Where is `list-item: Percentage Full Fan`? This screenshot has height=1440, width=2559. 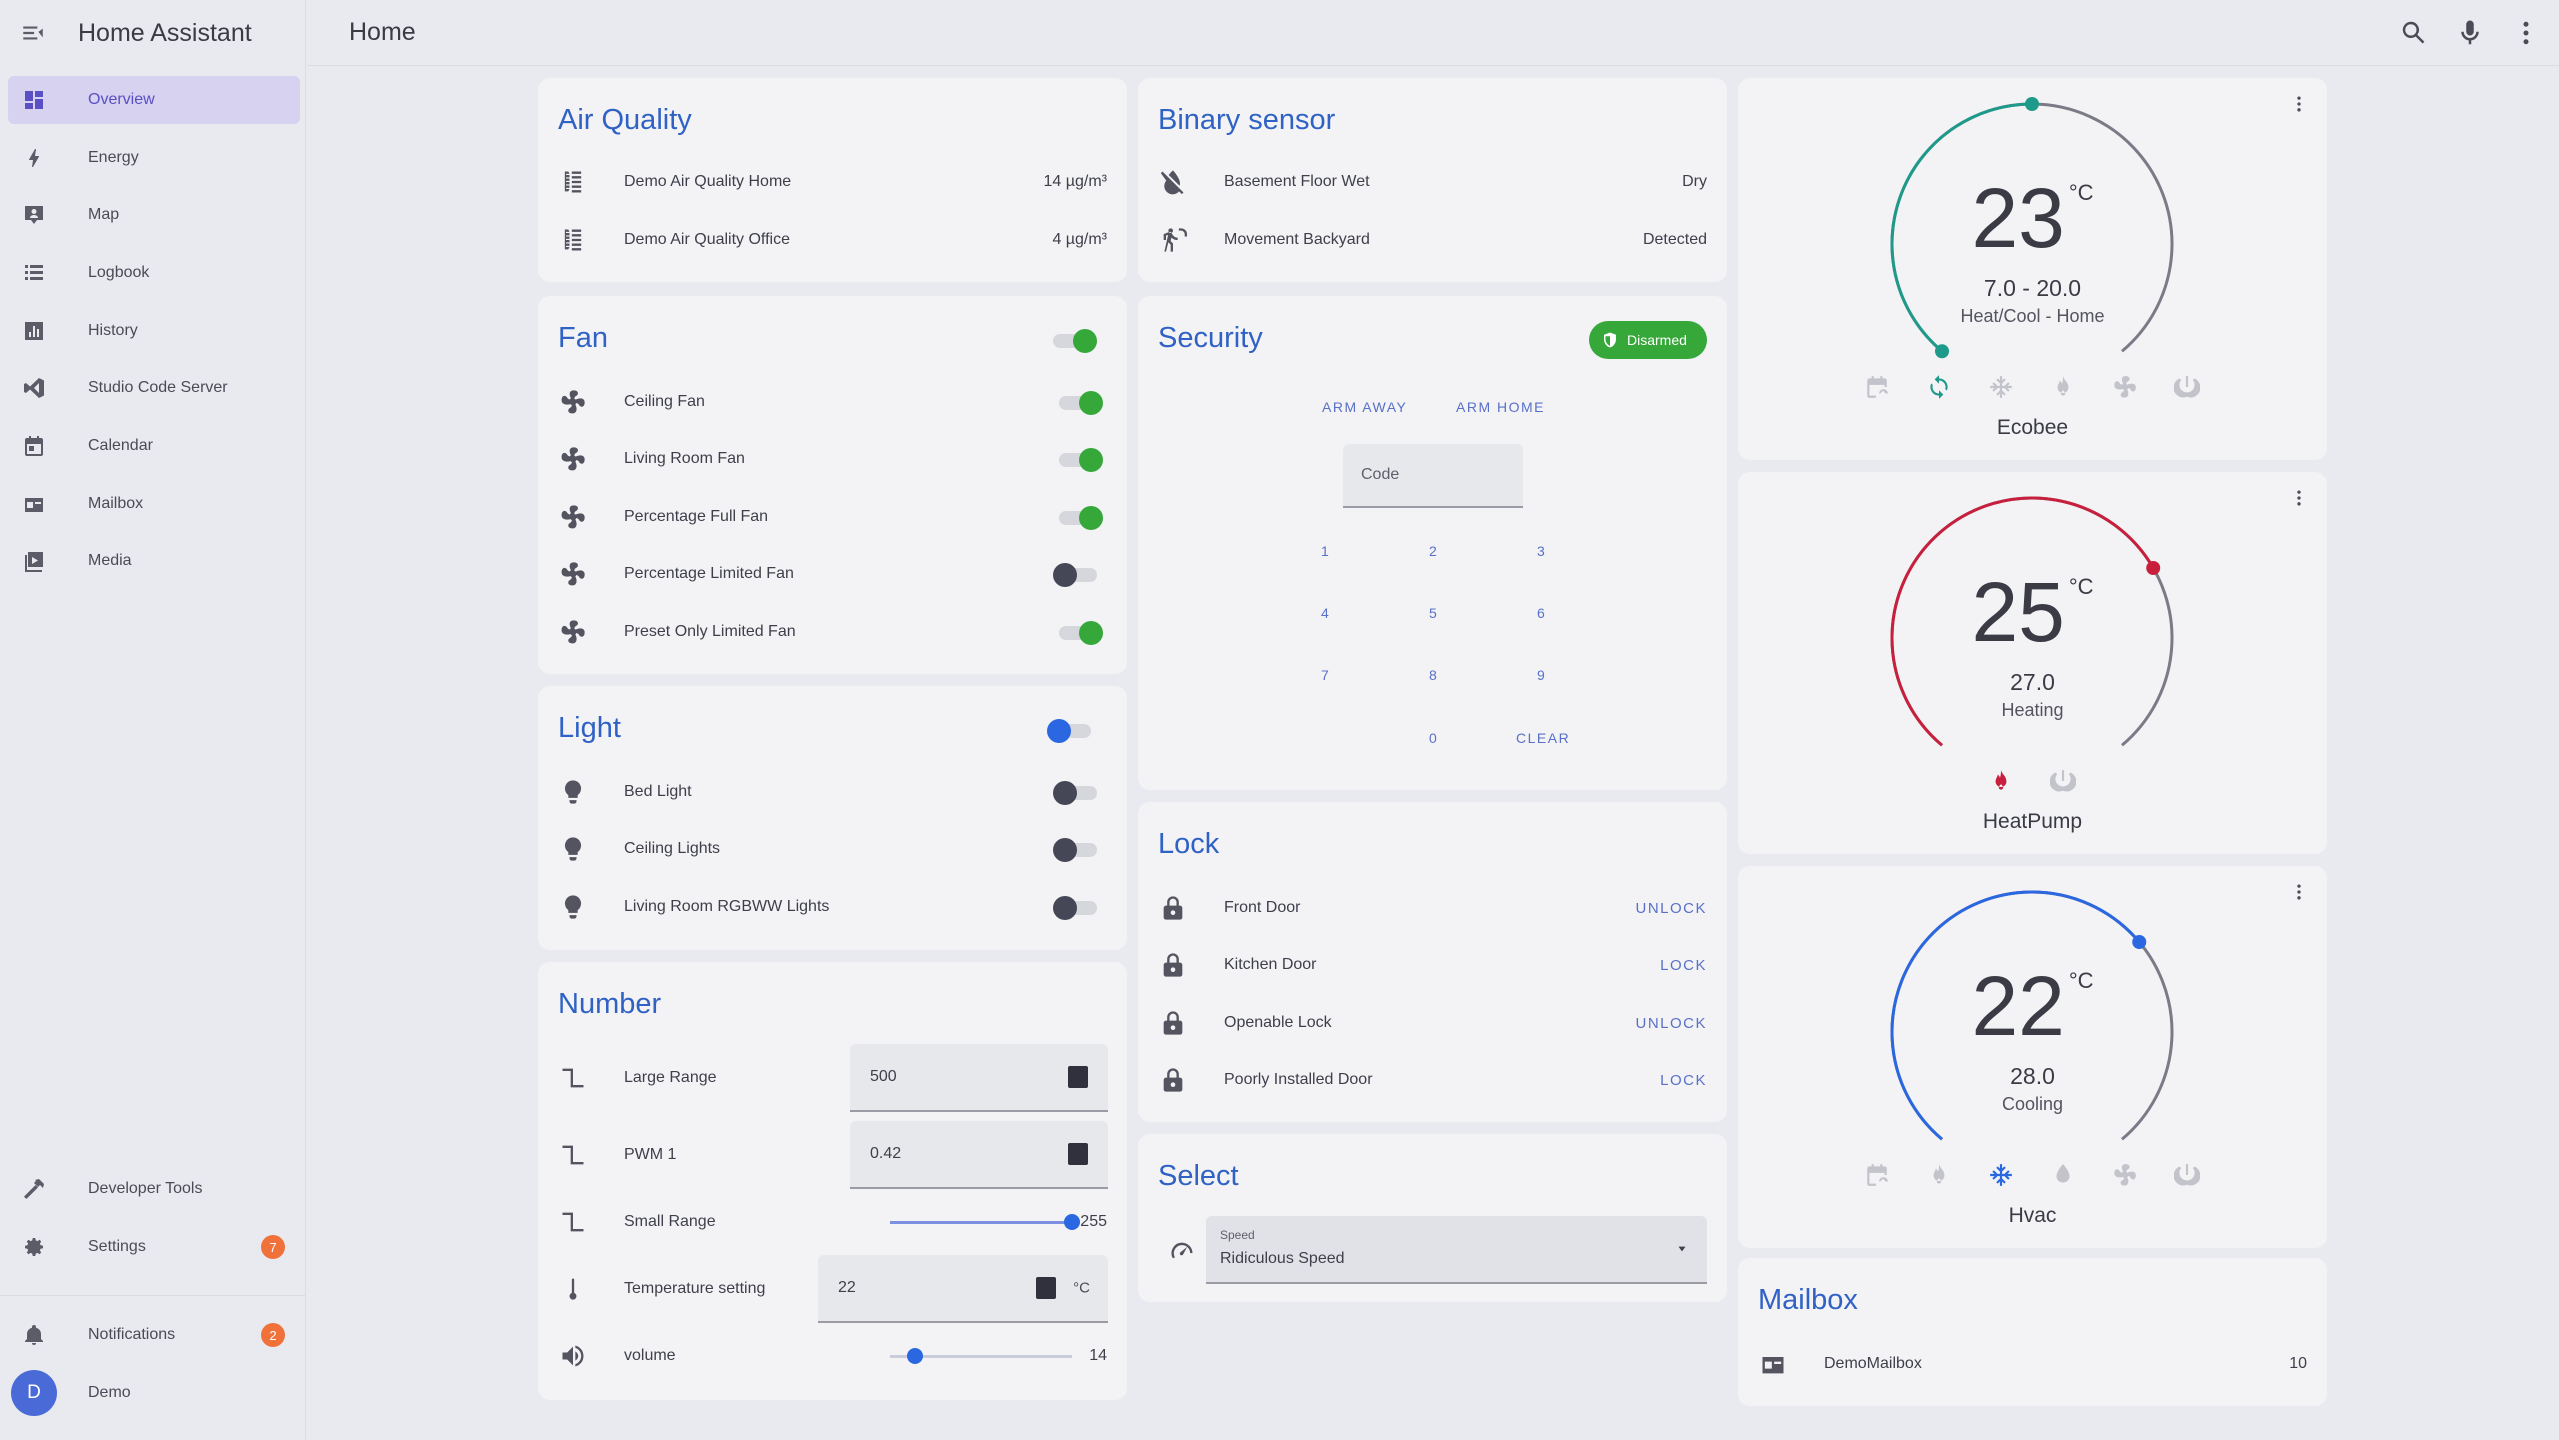
list-item: Percentage Full Fan is located at coordinates (832, 517).